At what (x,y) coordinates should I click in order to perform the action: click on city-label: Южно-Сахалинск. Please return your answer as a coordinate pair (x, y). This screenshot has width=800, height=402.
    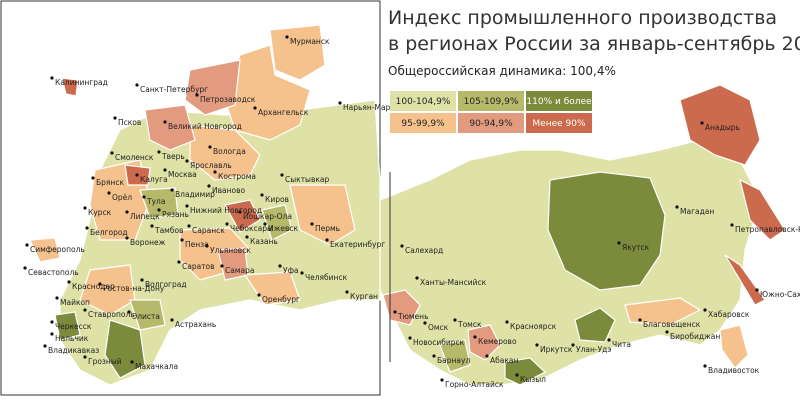
    Looking at the image, I should click on (780, 294).